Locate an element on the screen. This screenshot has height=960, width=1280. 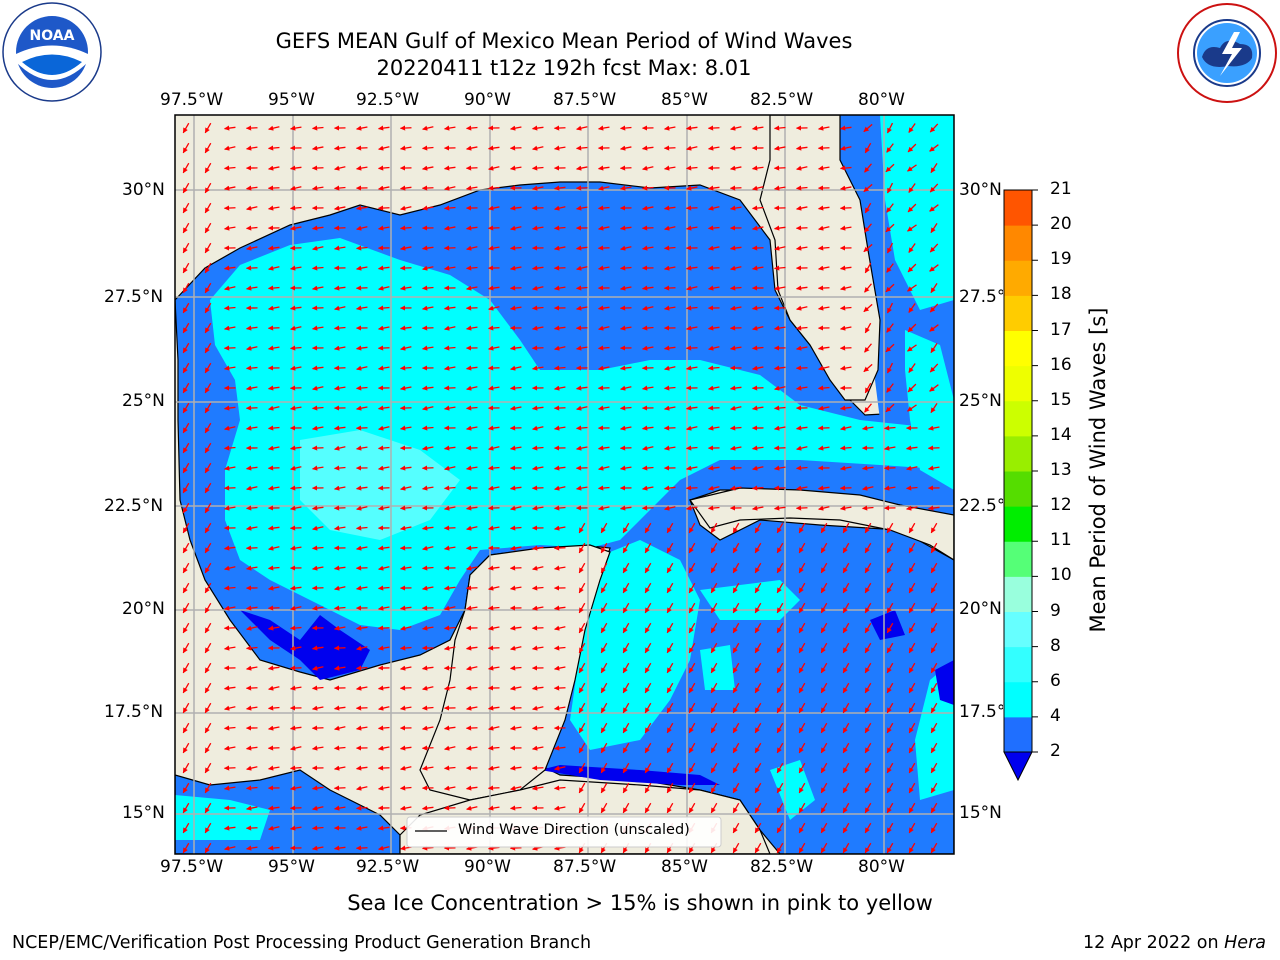
colorbar-level-label: 18 is located at coordinates (1061, 294).